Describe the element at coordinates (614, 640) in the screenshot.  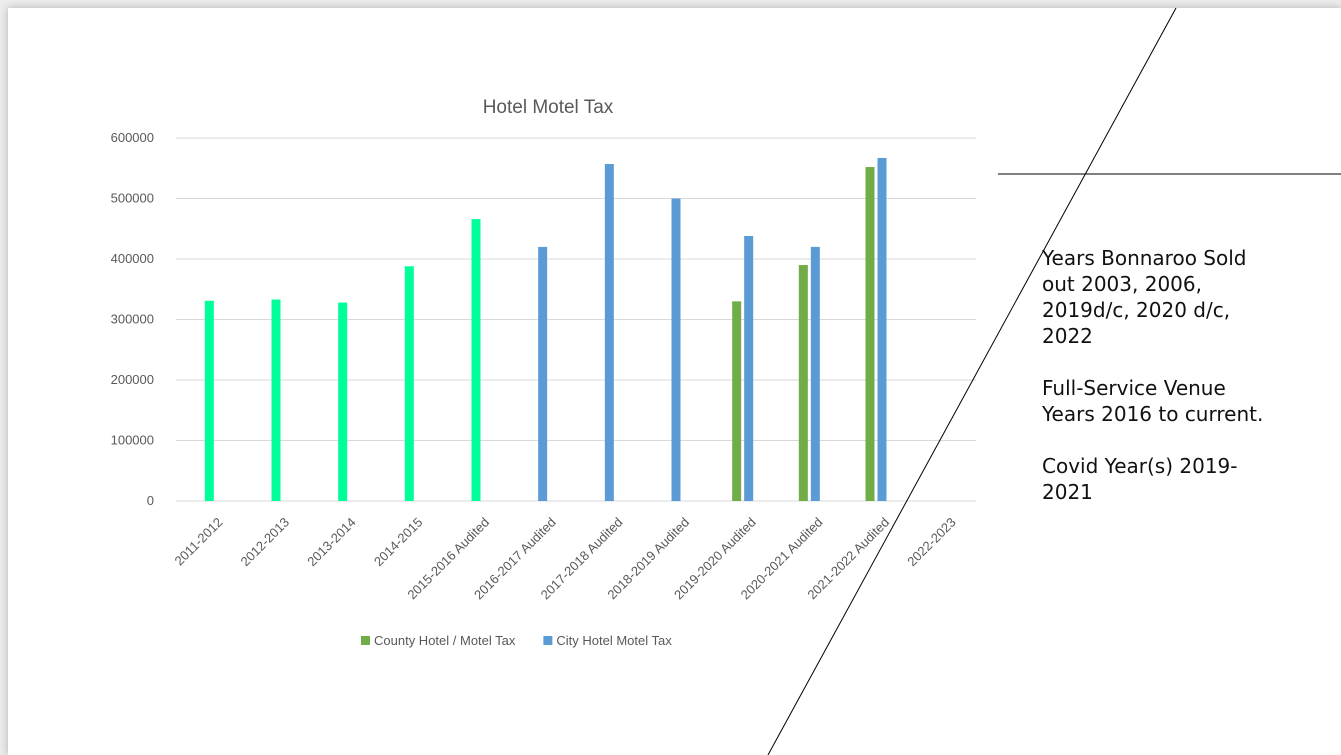
I see `legend-label: City Hotel Motel Tax` at that location.